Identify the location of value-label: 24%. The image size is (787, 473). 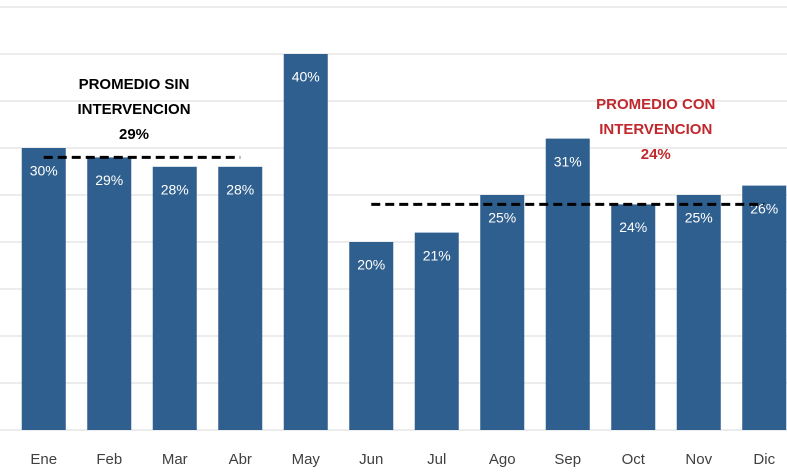
(633, 227).